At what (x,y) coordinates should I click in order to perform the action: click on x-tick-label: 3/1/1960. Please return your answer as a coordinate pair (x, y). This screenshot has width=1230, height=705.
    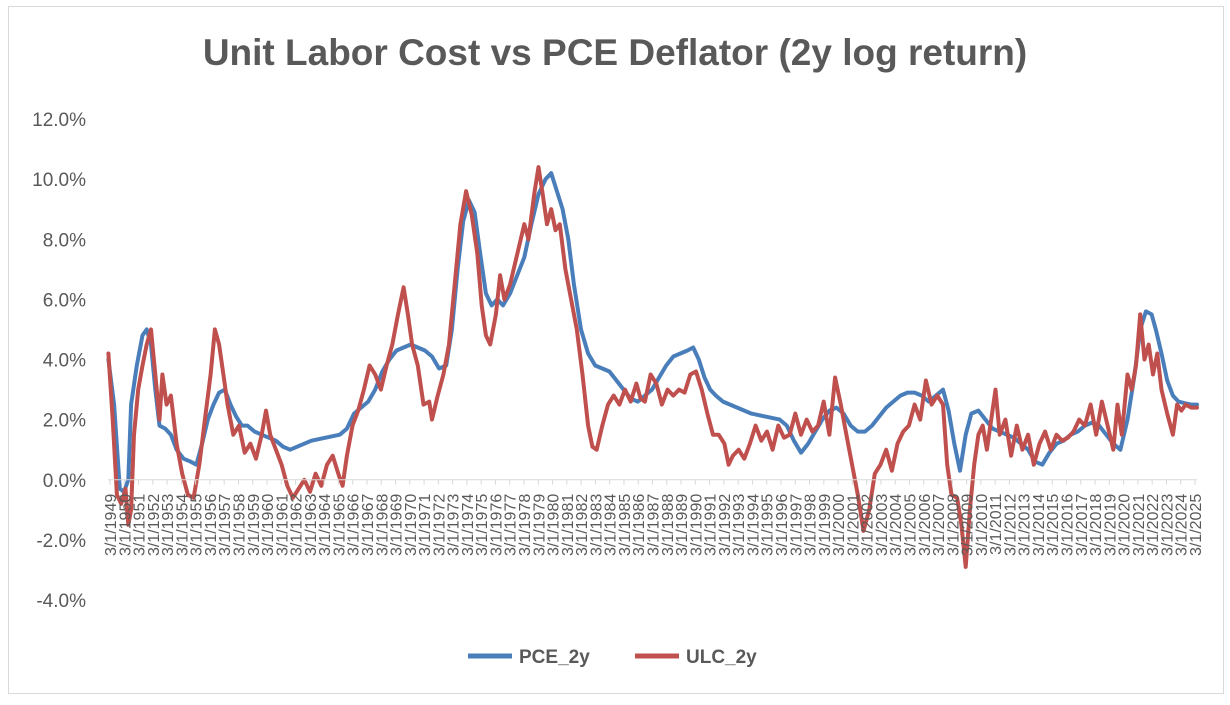
    Looking at the image, I should click on (268, 525).